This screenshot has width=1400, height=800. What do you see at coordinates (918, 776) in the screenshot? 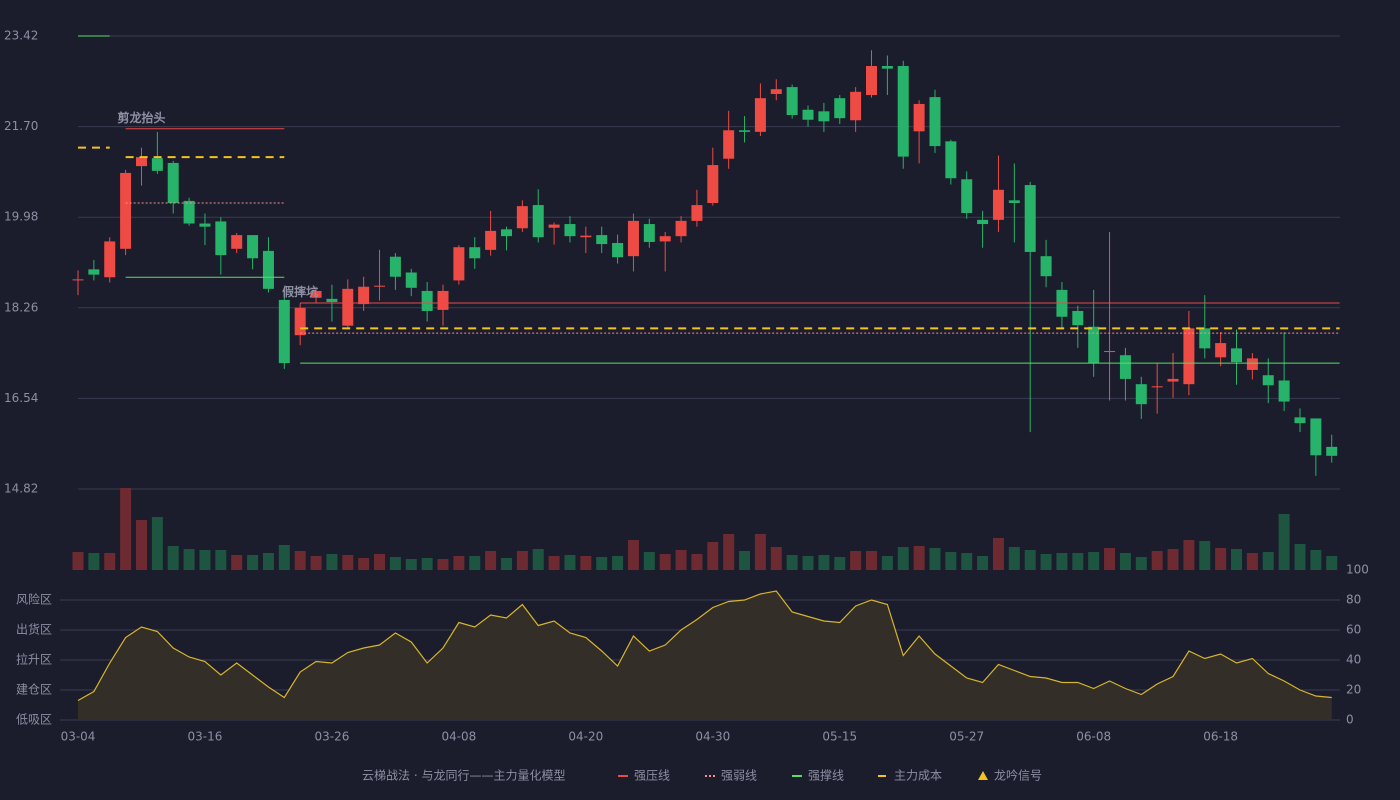
I see `legend-label: 主力成本` at bounding box center [918, 776].